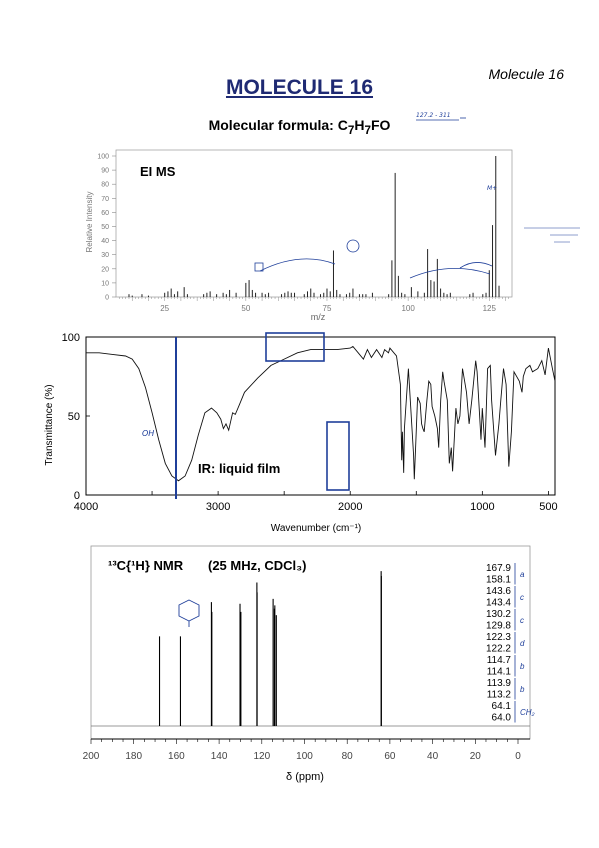 The image size is (599, 848). Describe the element at coordinates (321, 413) in the screenshot. I see `ir-spectrum-line` at that location.